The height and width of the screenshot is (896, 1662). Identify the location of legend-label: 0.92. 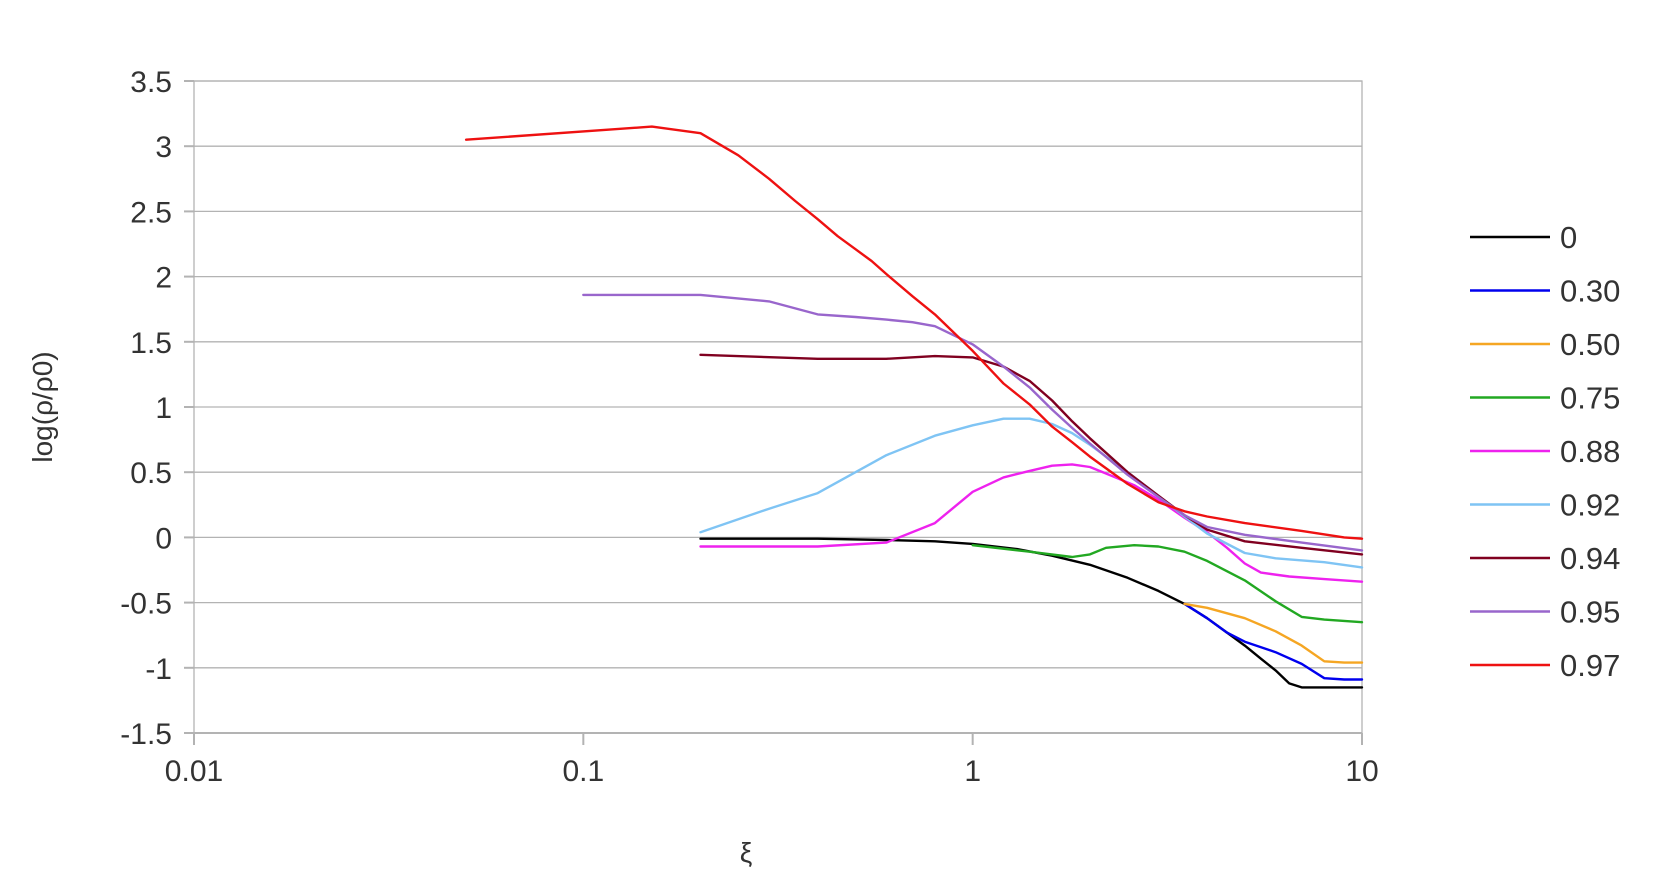
(1590, 505).